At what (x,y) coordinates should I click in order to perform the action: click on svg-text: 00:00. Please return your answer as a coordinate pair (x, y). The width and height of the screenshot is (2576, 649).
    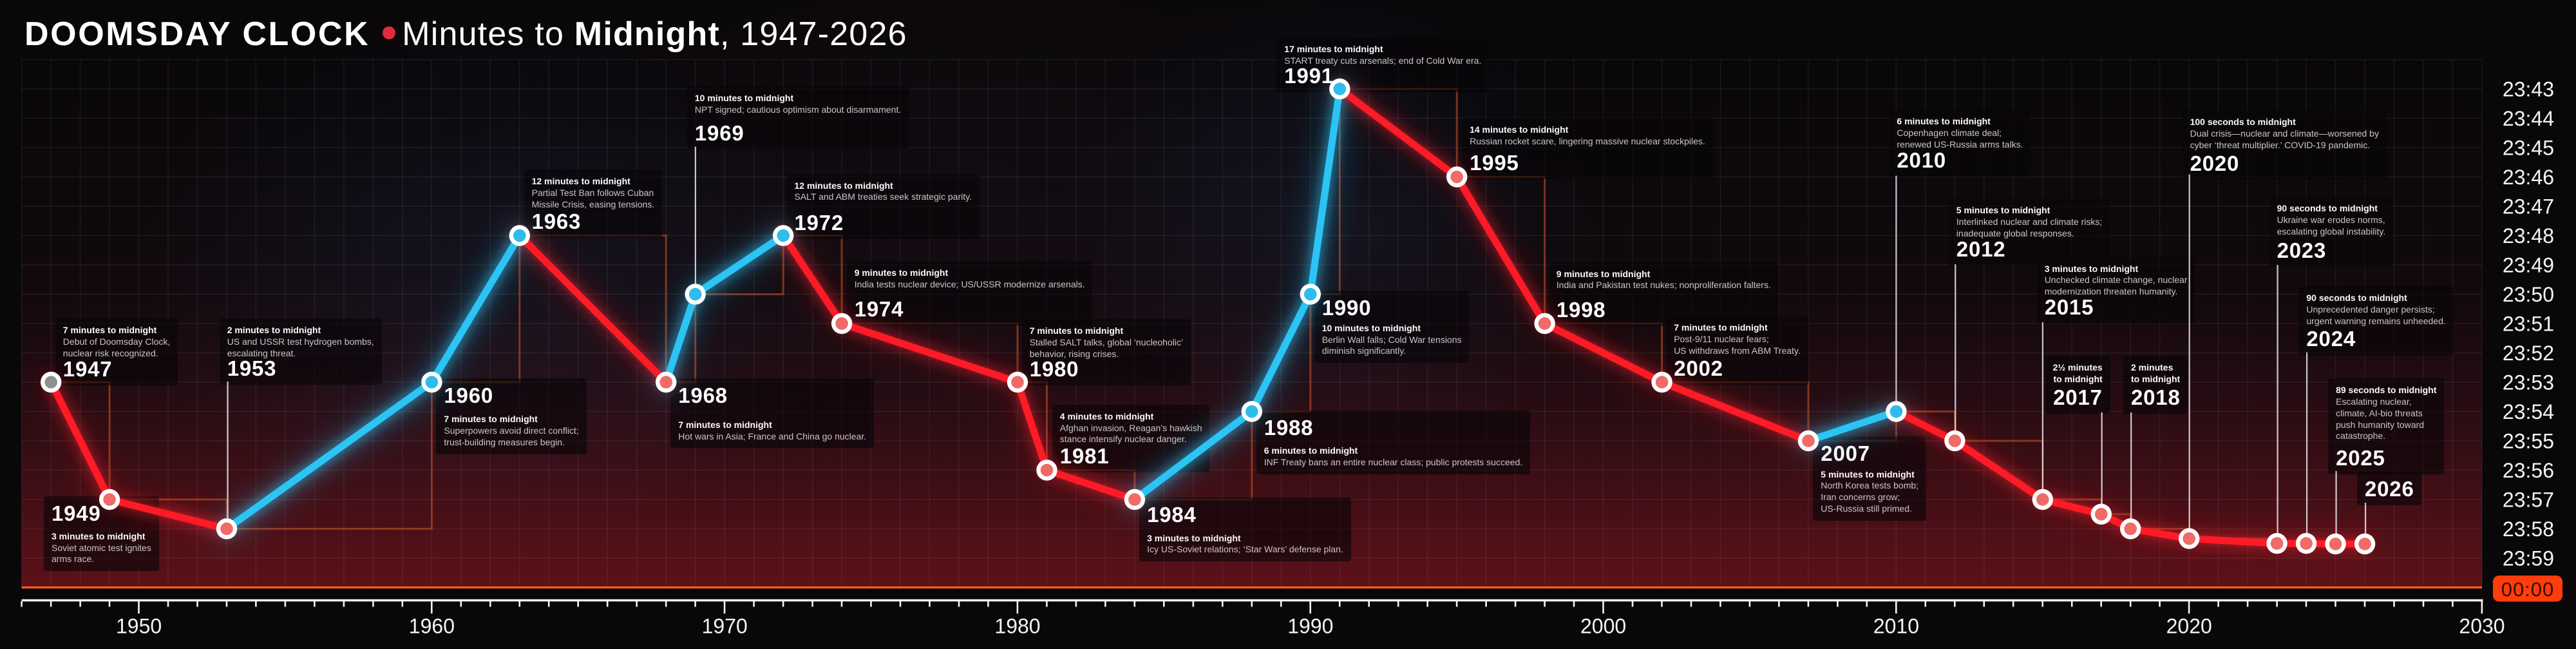
    Looking at the image, I should click on (2528, 589).